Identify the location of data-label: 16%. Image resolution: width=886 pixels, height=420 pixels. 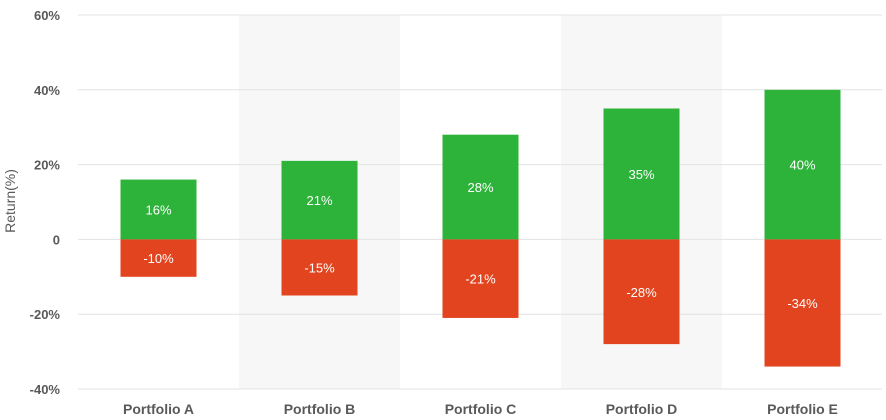
(158, 209).